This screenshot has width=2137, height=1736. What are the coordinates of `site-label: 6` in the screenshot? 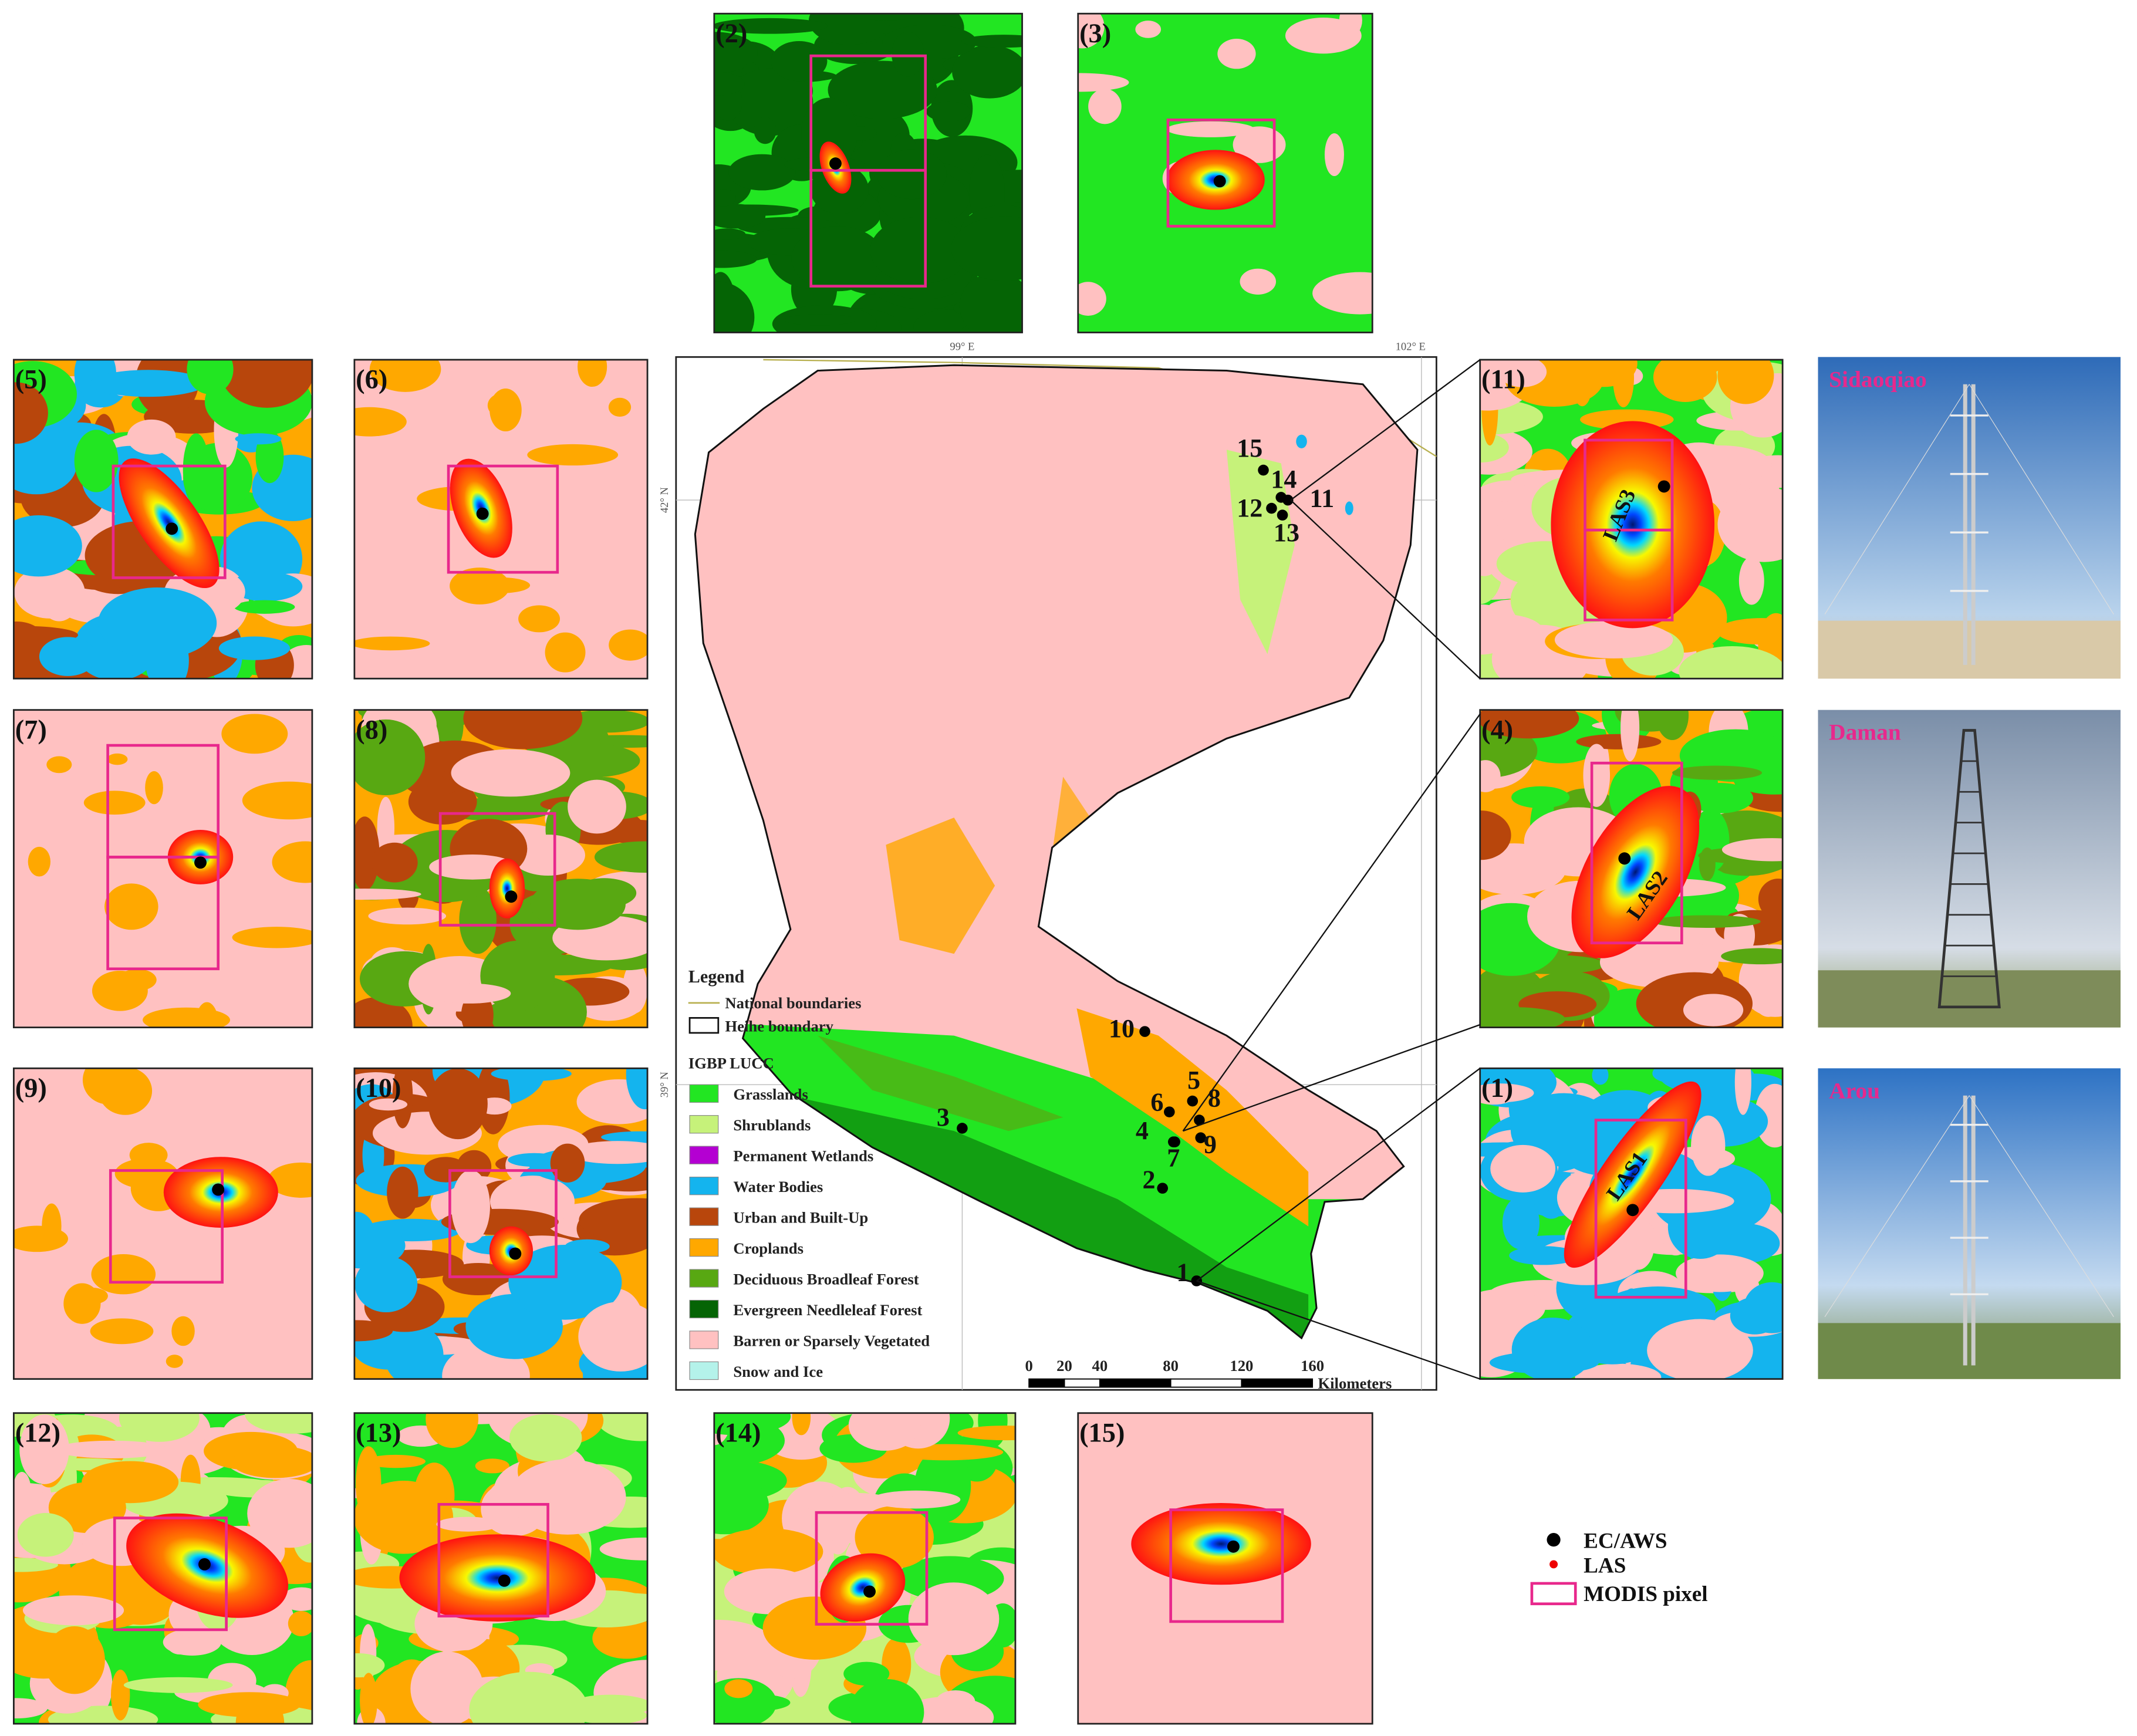 It's located at (1156, 1101).